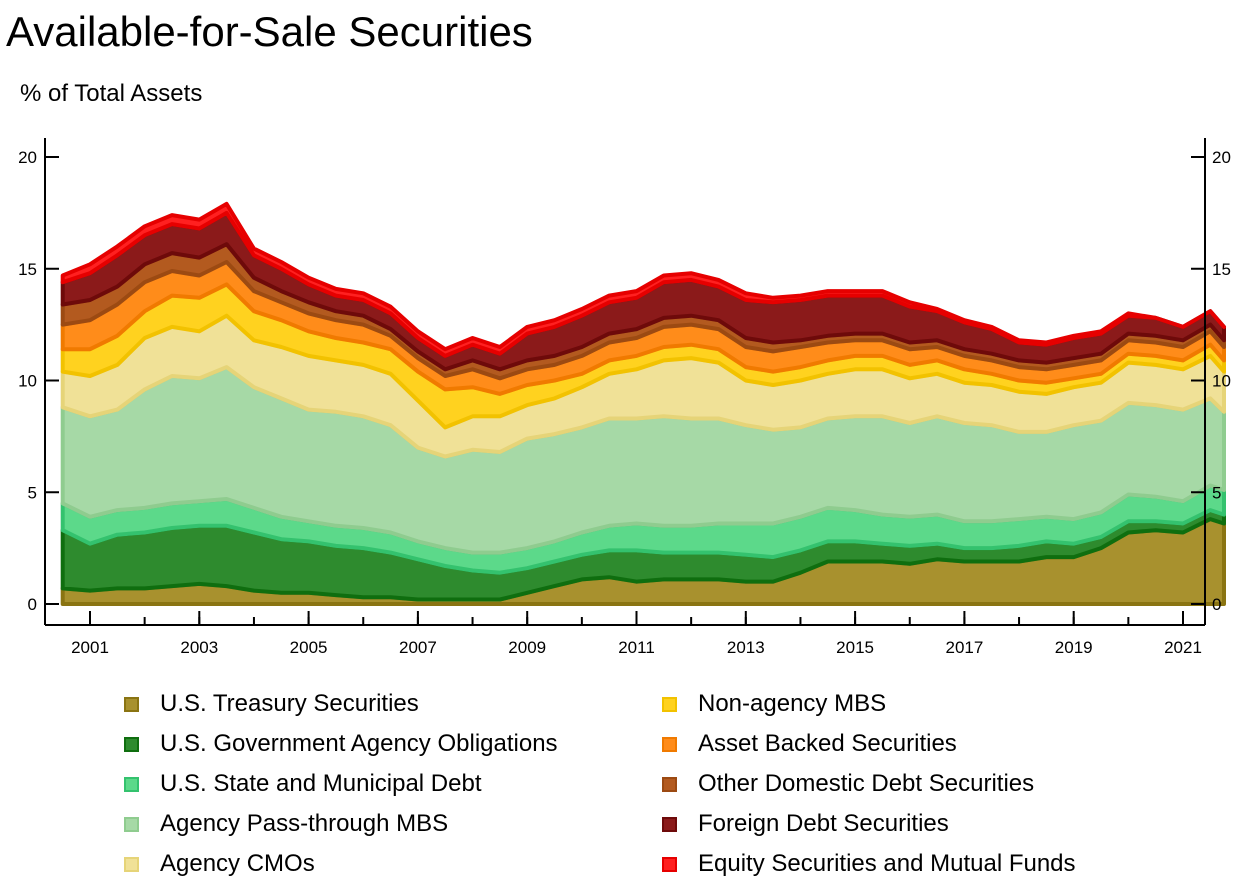 The height and width of the screenshot is (887, 1245). What do you see at coordinates (887, 863) in the screenshot?
I see `legend-label: Equity Securities and Mutual Funds` at bounding box center [887, 863].